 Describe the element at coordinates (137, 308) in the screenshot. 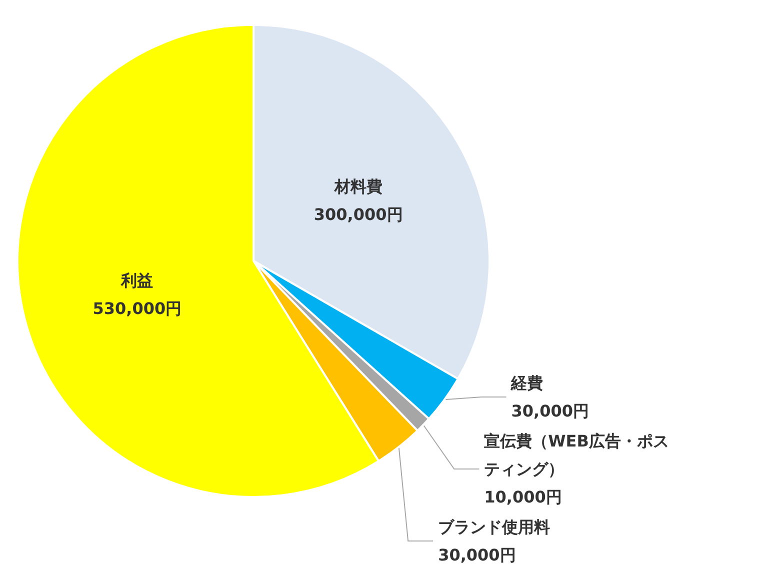

I see `data-label: 530,000円` at that location.